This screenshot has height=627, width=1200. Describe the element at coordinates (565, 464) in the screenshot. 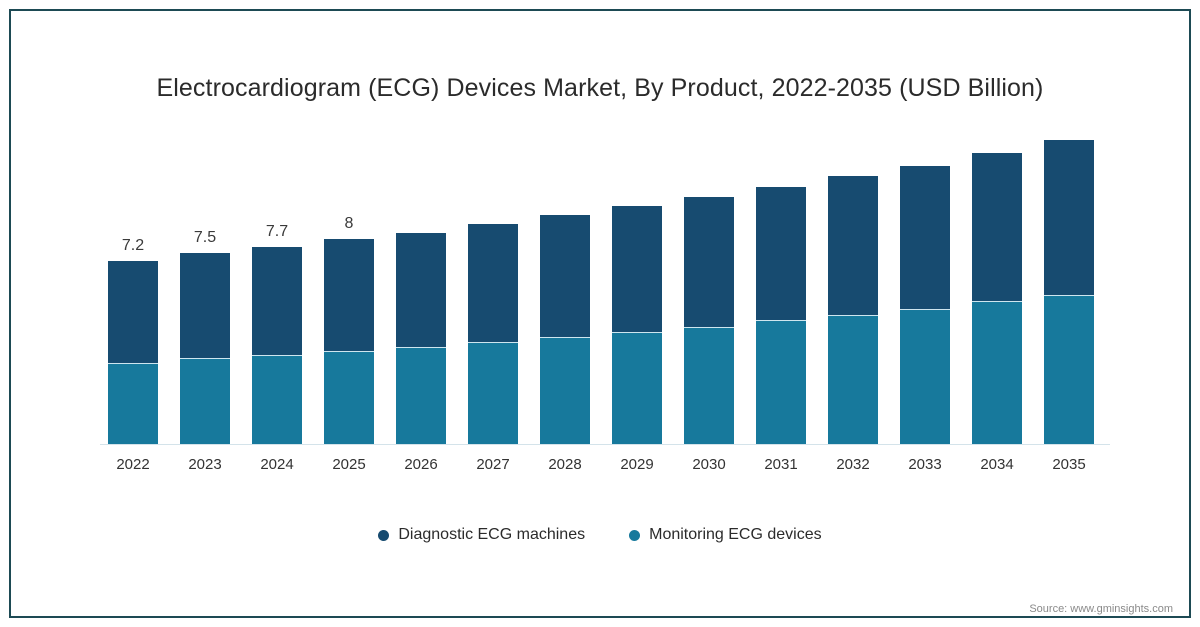

I see `x-tick-label-2028: 2028` at that location.